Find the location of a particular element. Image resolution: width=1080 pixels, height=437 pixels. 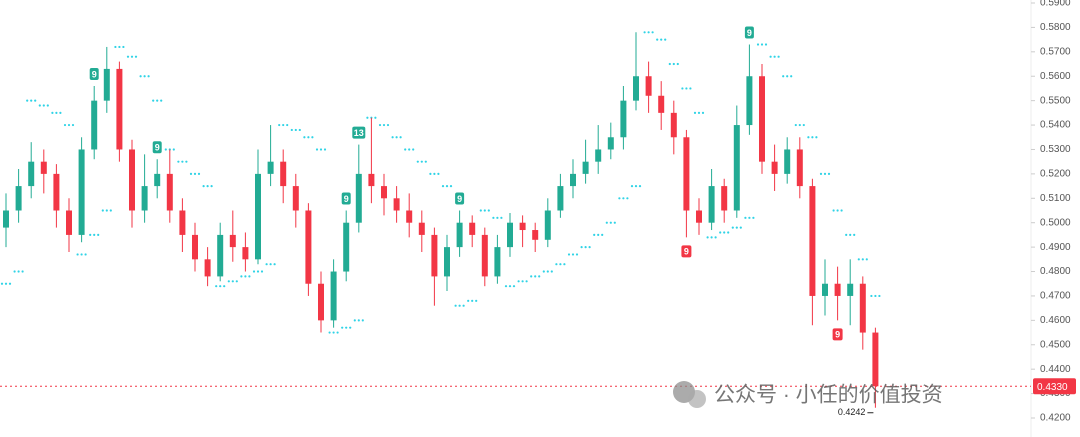

min-price-label: 0.4242 is located at coordinates (852, 412).